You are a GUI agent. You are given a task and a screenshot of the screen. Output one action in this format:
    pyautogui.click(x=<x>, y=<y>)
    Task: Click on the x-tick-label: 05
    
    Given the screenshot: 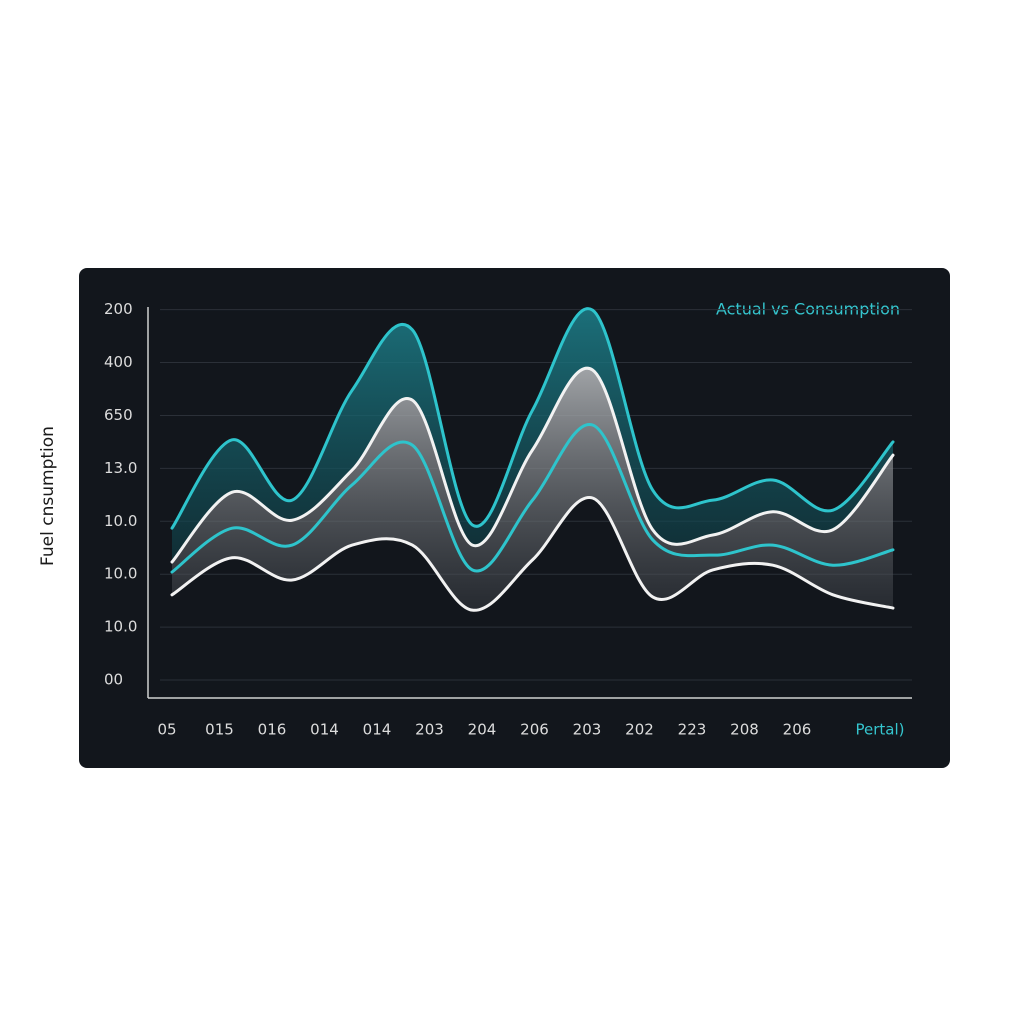 What is the action you would take?
    pyautogui.click(x=166, y=730)
    